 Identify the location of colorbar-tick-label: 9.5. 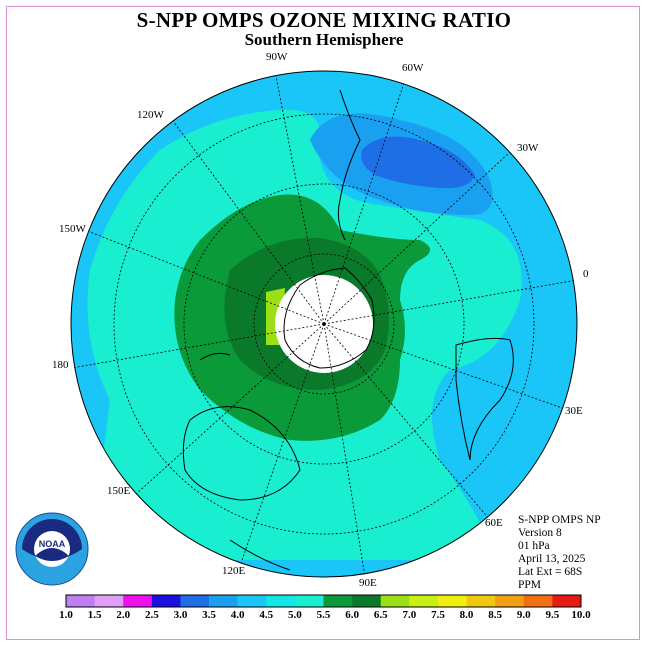
(552, 615).